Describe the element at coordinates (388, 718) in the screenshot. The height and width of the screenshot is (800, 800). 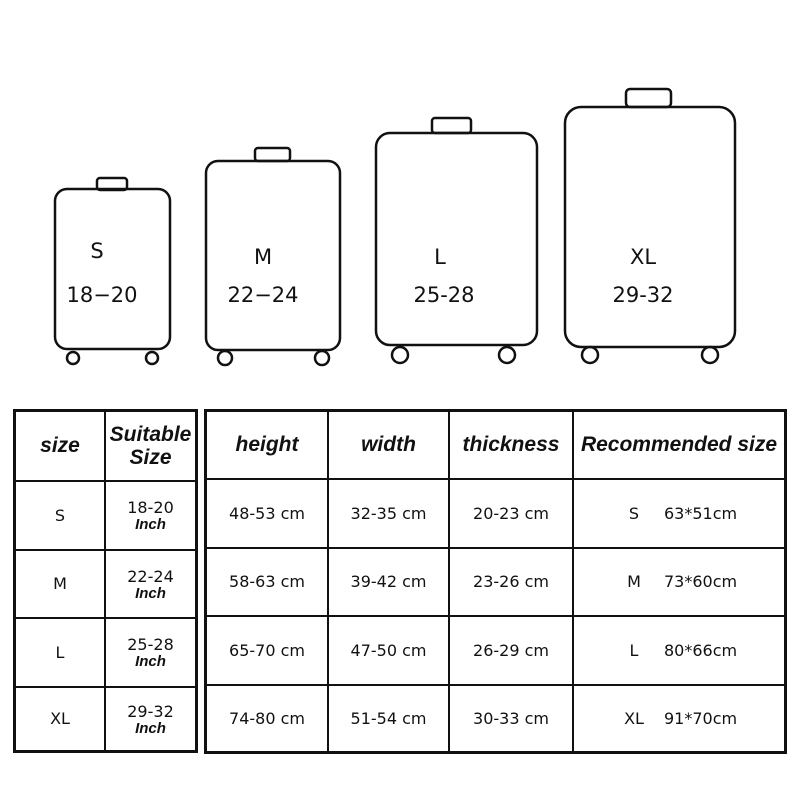
I see `width-cell: 51-54 cm` at that location.